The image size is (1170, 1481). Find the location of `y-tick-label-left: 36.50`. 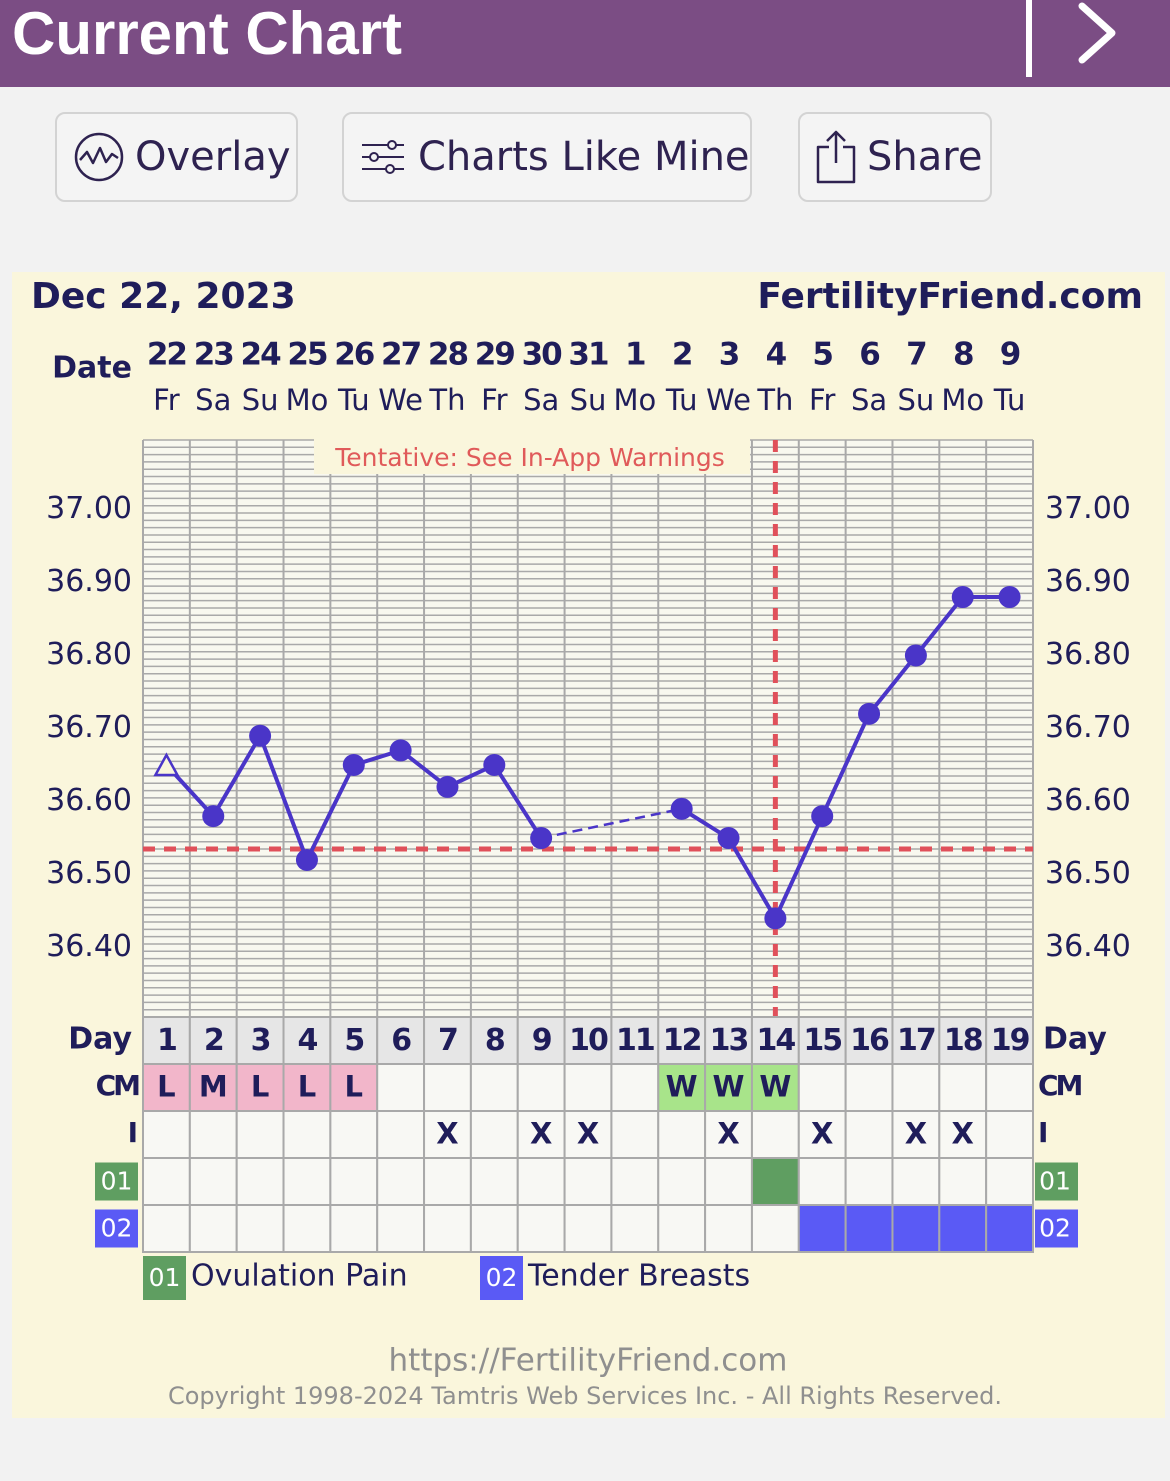

y-tick-label-left: 36.50 is located at coordinates (89, 873).